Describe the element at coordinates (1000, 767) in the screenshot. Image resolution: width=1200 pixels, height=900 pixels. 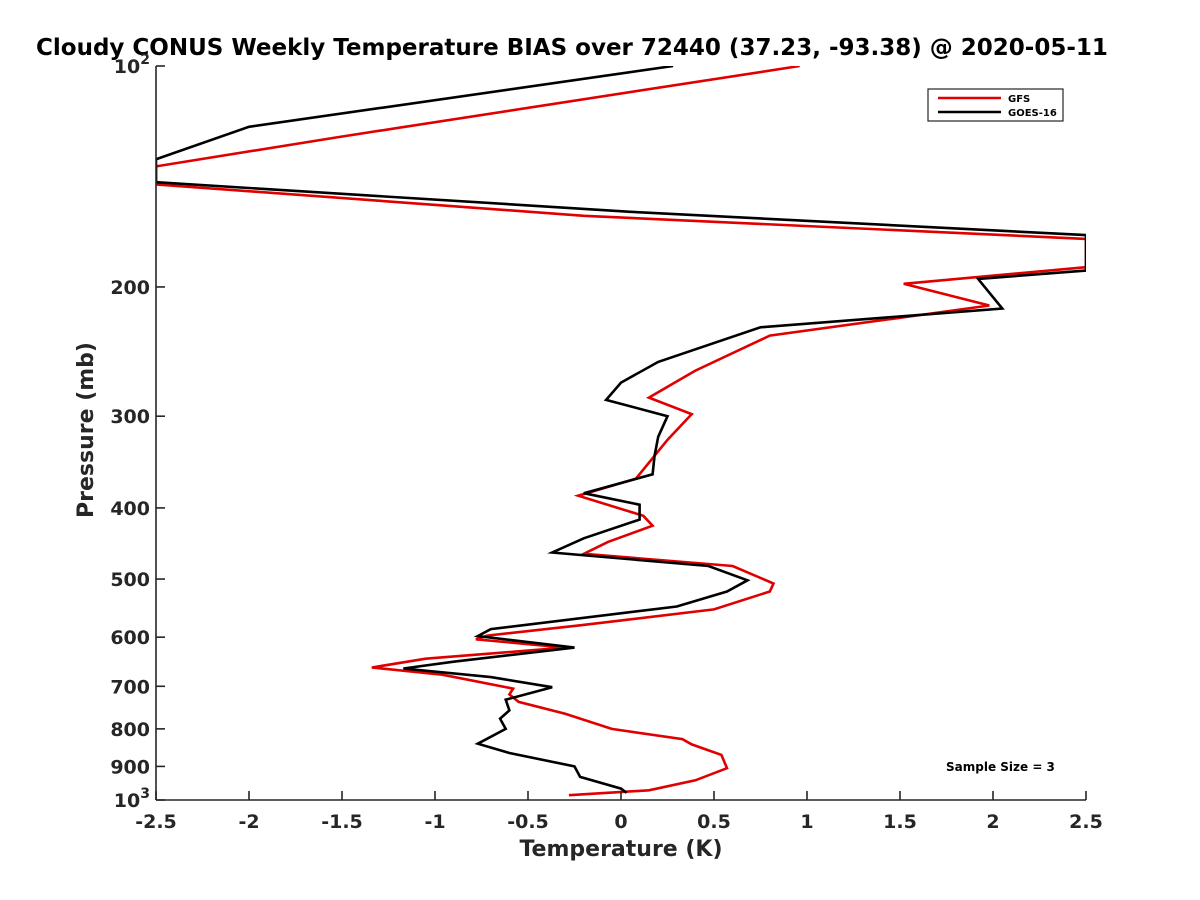
I see `sample-size-annotation: Sample Size = 3` at that location.